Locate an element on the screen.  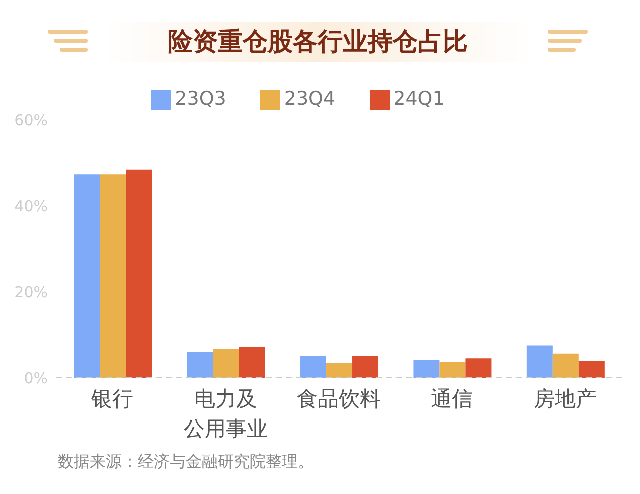
legend-label: 24Q1 is located at coordinates (419, 99).